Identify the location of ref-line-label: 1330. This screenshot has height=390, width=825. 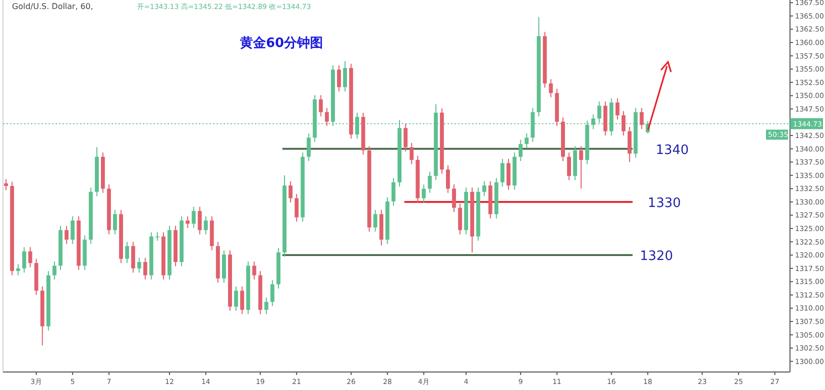
(664, 203).